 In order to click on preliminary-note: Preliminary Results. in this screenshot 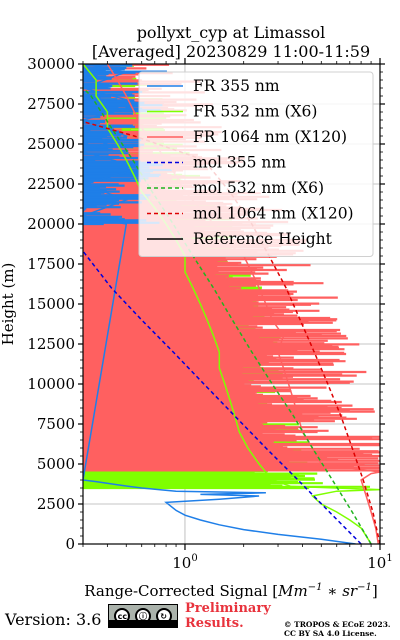, I will do `click(228, 616)`.